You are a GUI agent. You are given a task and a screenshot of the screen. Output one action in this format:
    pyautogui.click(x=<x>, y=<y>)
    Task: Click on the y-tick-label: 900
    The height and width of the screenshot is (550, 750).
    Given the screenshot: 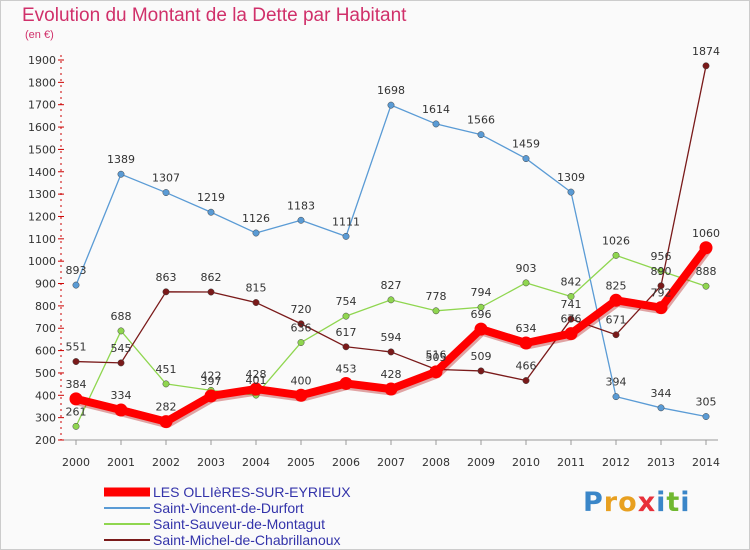 What is the action you would take?
    pyautogui.click(x=45, y=284)
    